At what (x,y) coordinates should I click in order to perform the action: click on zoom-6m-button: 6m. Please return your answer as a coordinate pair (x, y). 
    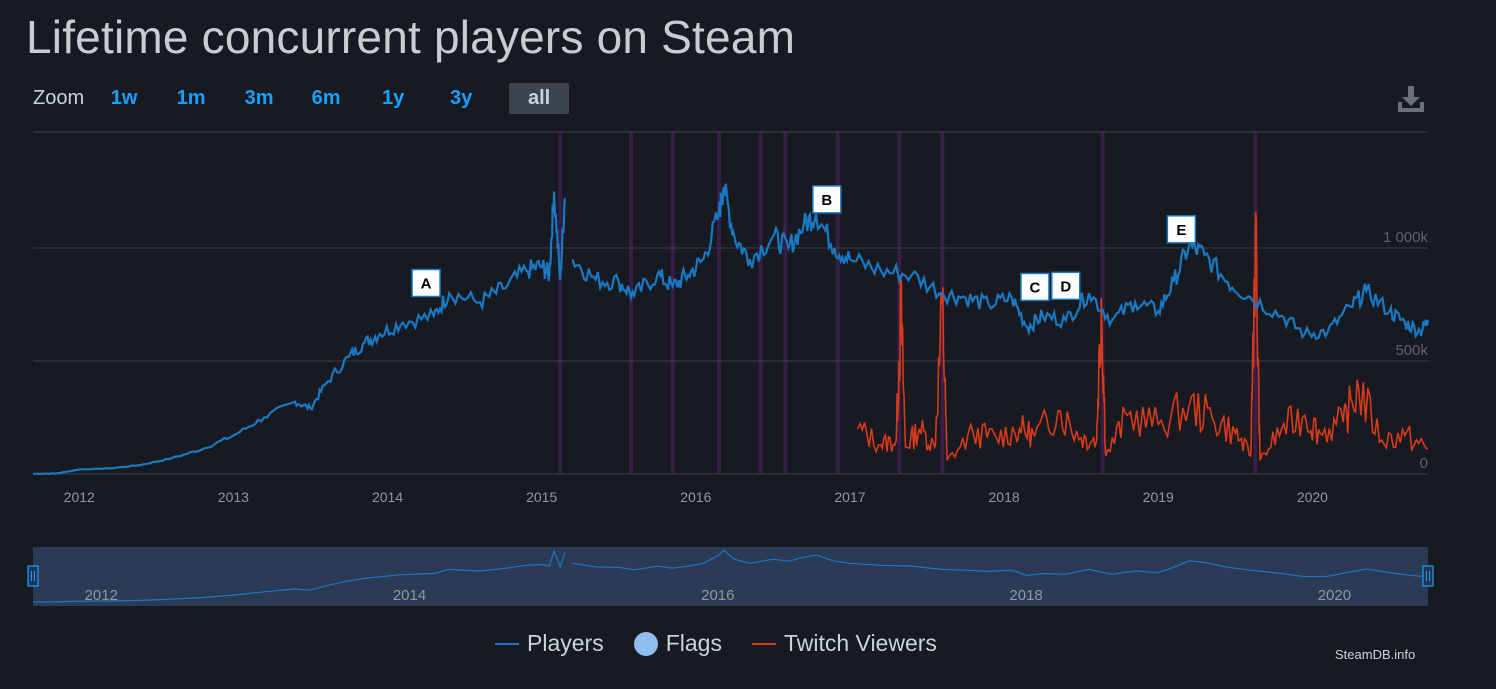
    Looking at the image, I should click on (326, 97).